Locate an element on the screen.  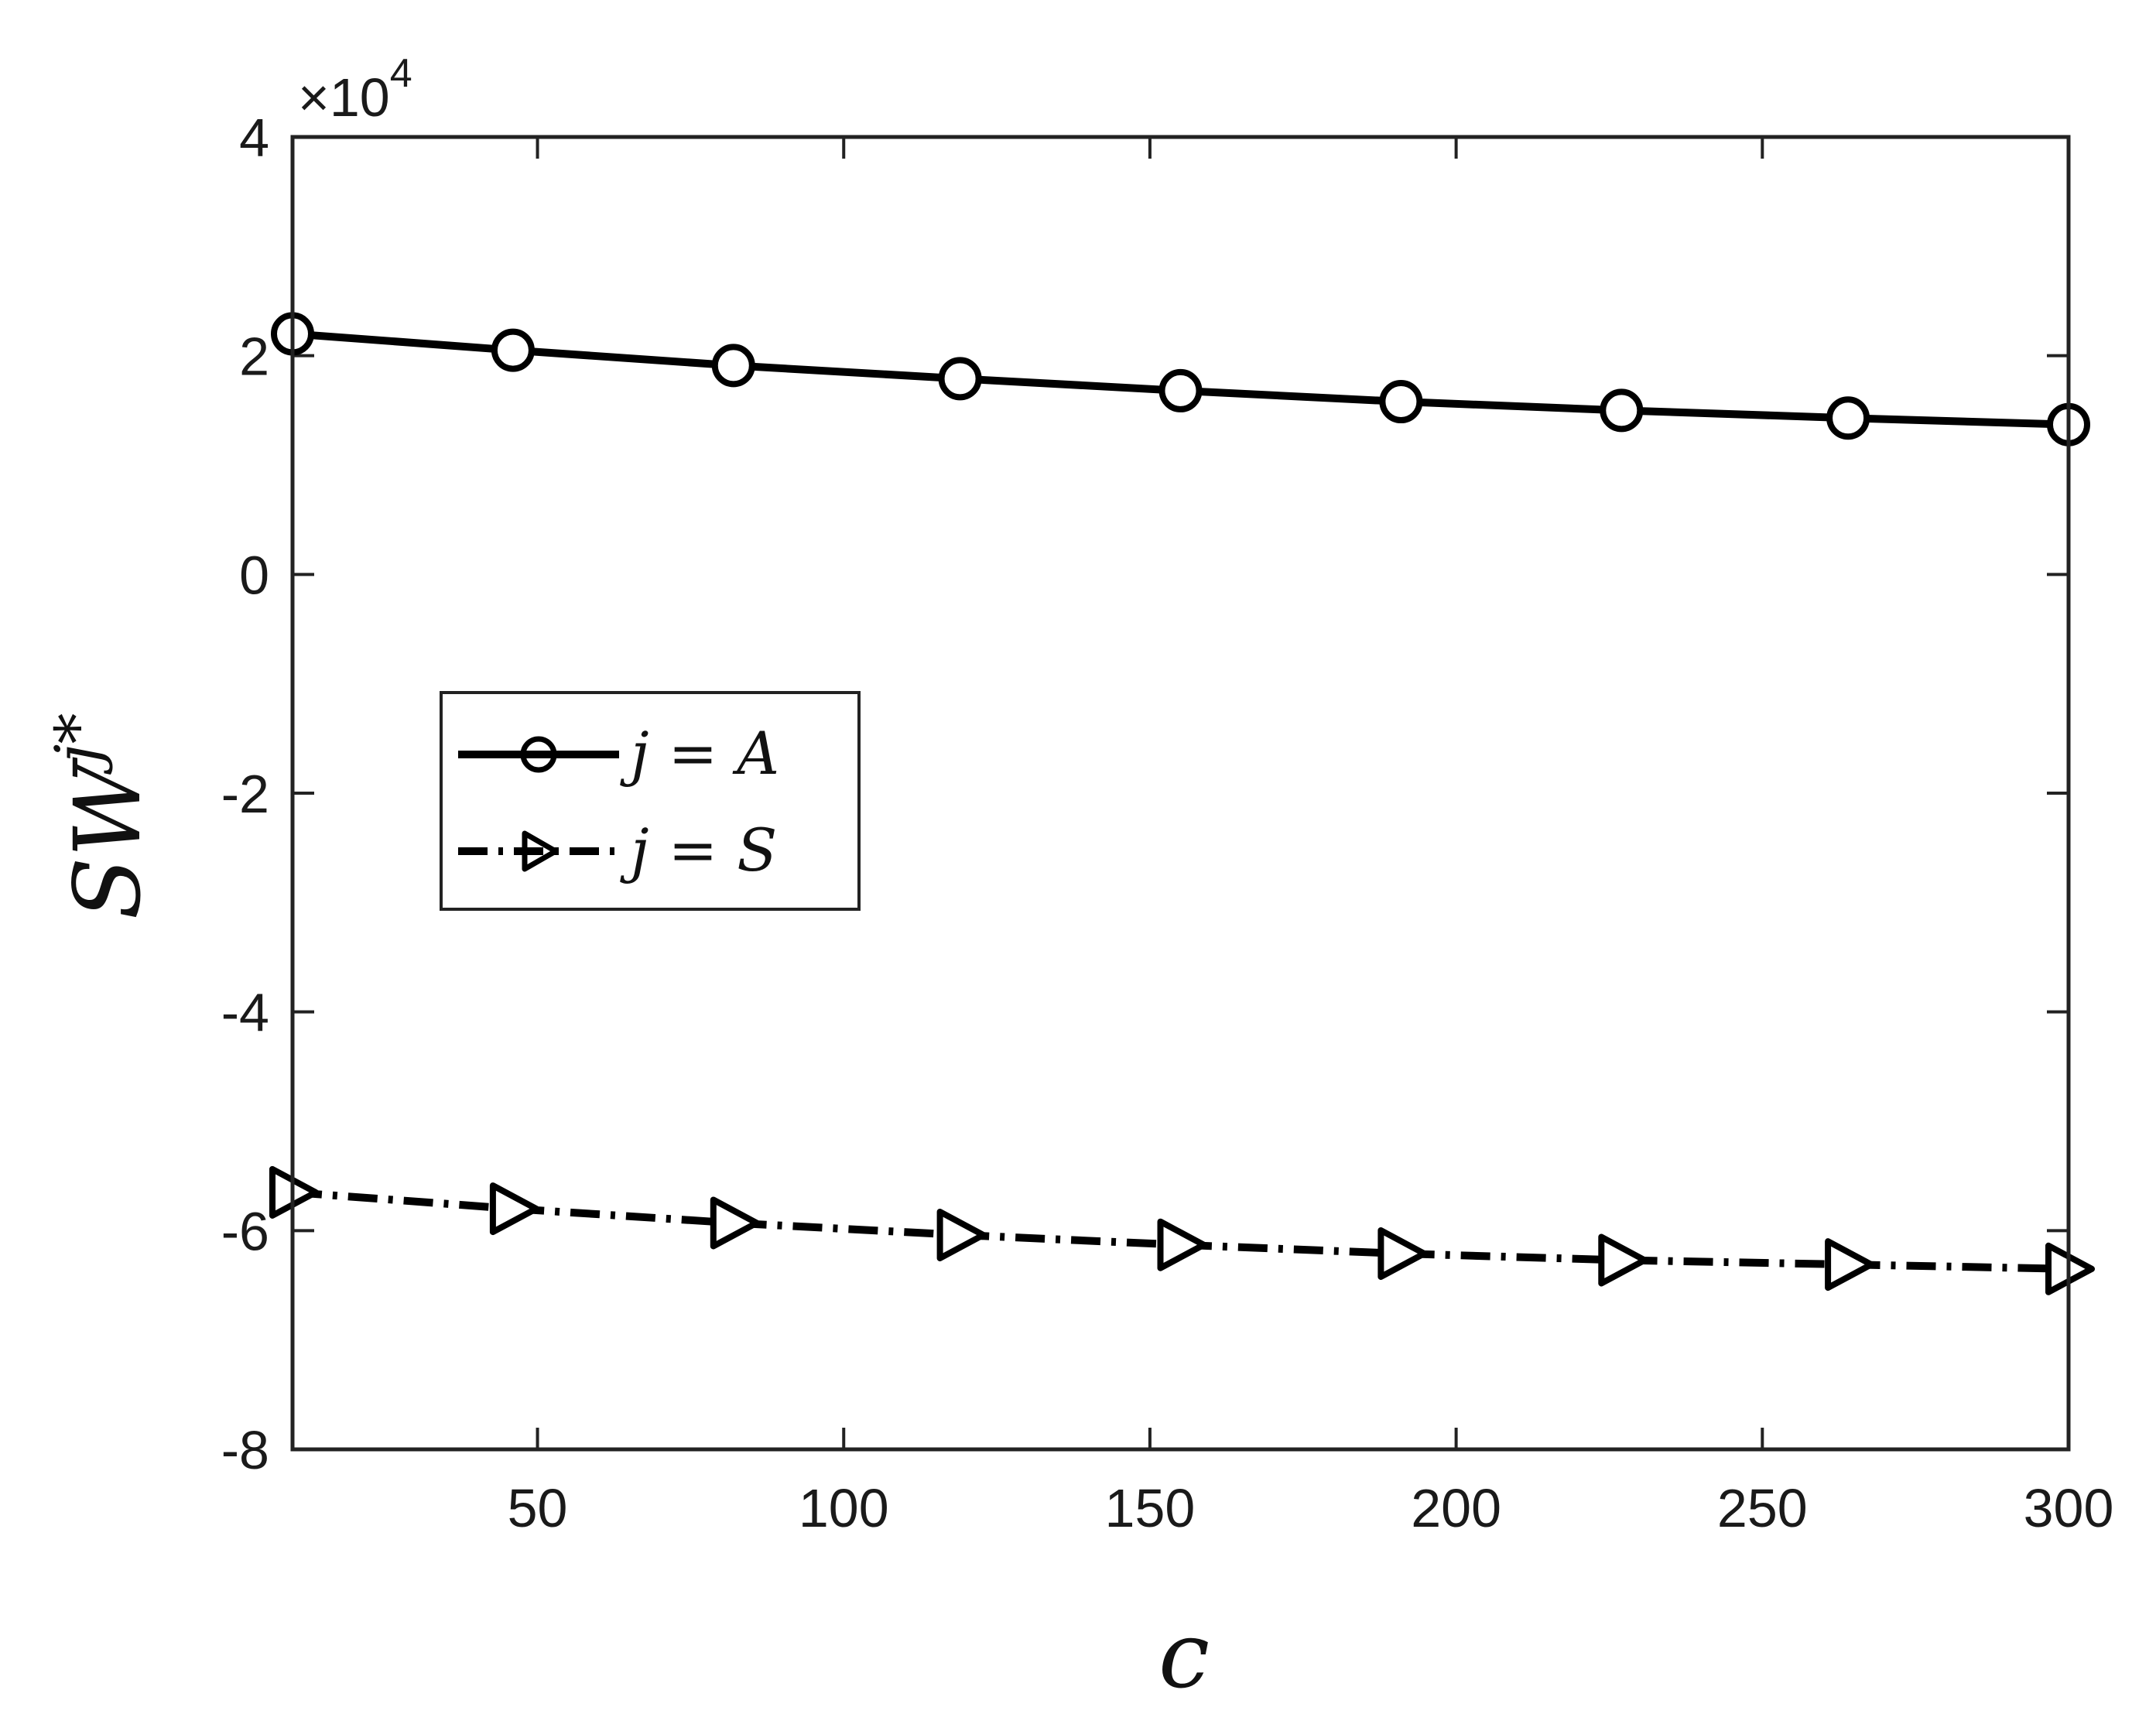
legend-label-a: j = A is located at coordinates (699, 753).